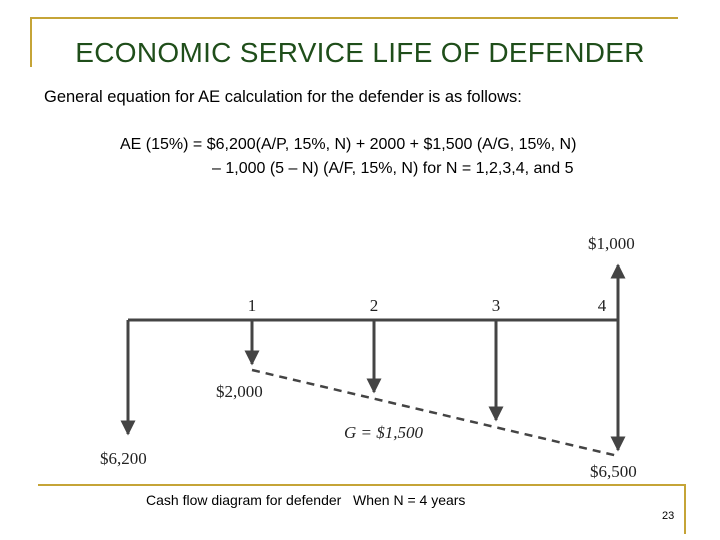 This screenshot has width=720, height=540. What do you see at coordinates (360, 52) in the screenshot?
I see `slide-title: ECONOMIC SERVICE LIFE OF DEFENDER` at bounding box center [360, 52].